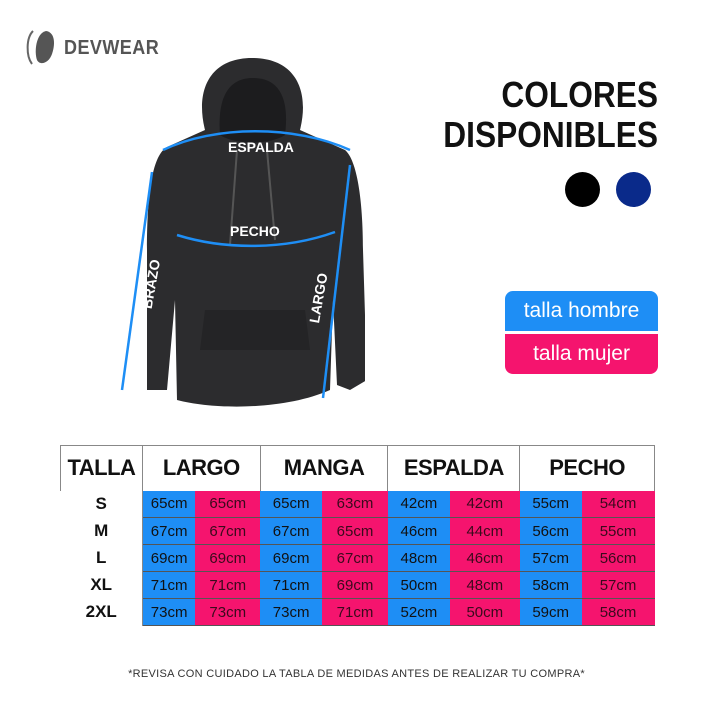  I want to click on table-row: M 67cm 67cm 67cm 65cm 46cm 44cm 56cm 55cm, so click(357, 531).